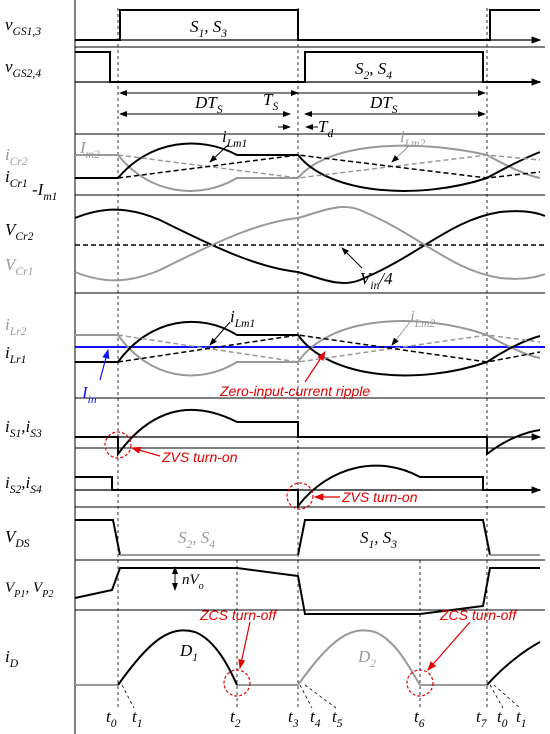 Image resolution: width=550 pixels, height=734 pixels. I want to click on time-label: t0, so click(502, 718).